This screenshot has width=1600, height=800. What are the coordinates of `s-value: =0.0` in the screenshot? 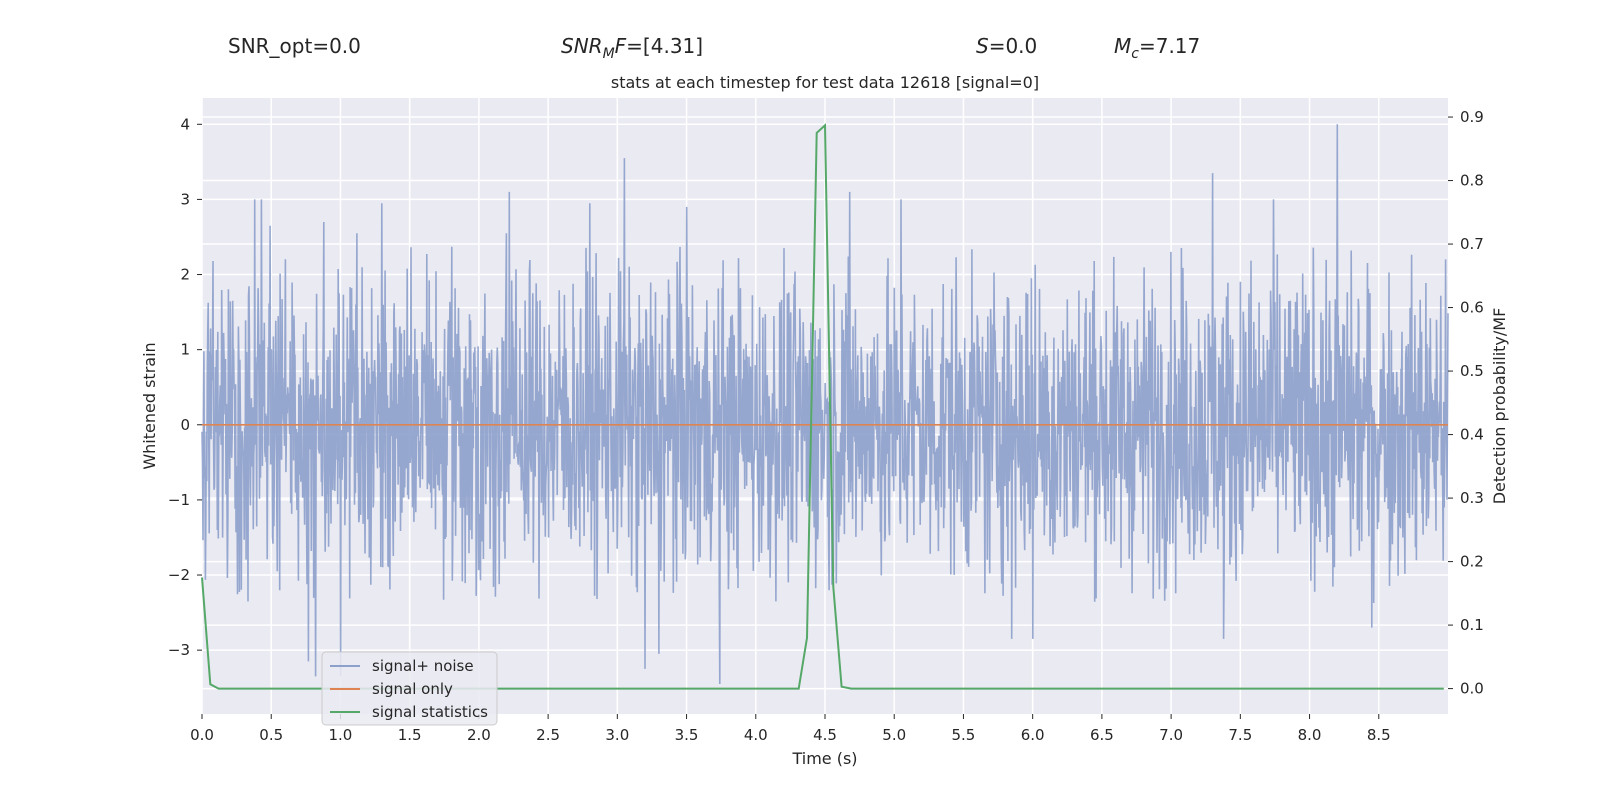 It's located at (1013, 46).